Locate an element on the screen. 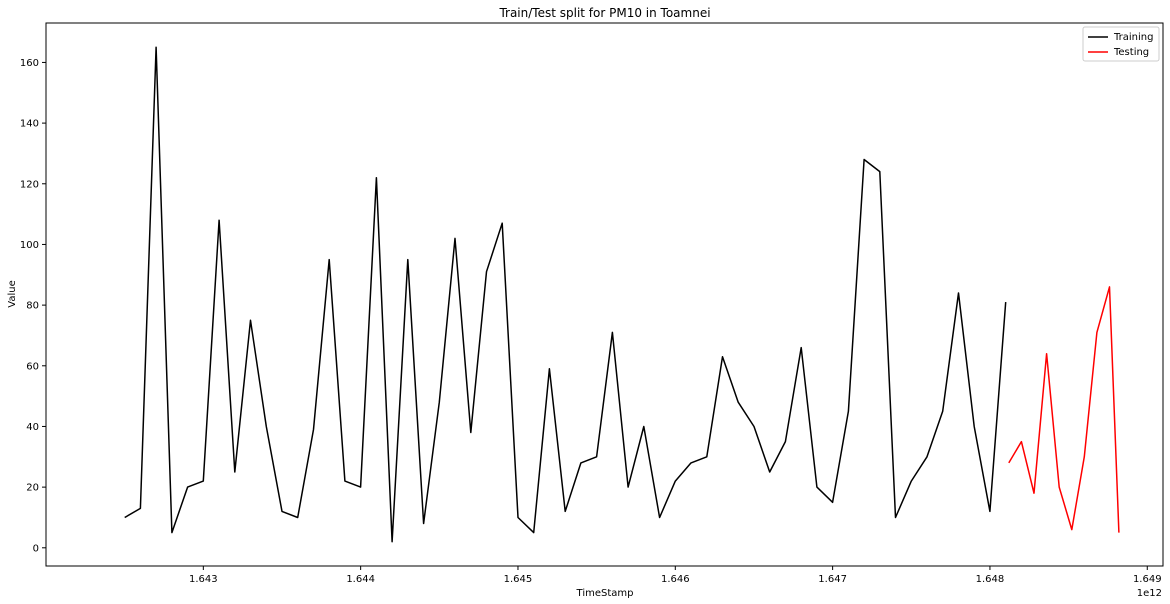  series-line-testing is located at coordinates (1064, 409).